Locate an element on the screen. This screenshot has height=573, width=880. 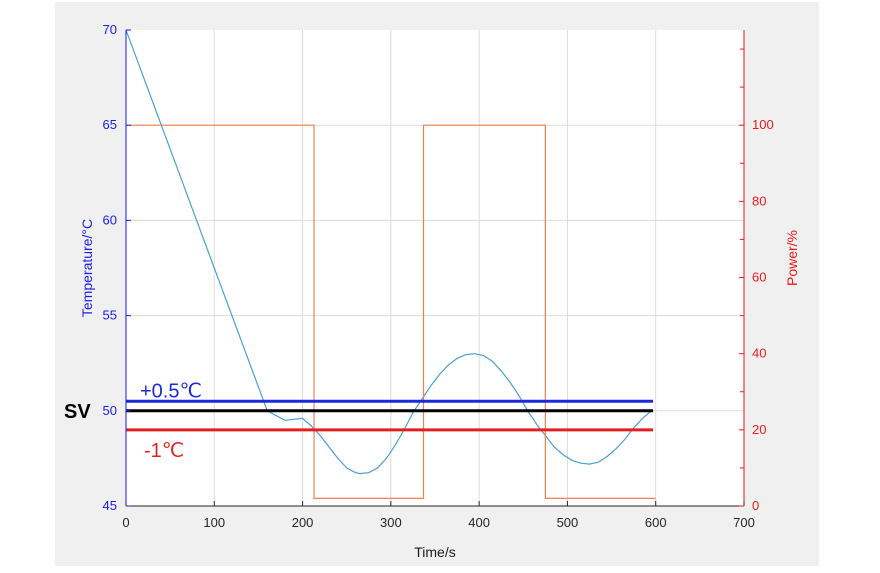
y-right-tick-label: 80 is located at coordinates (759, 200).